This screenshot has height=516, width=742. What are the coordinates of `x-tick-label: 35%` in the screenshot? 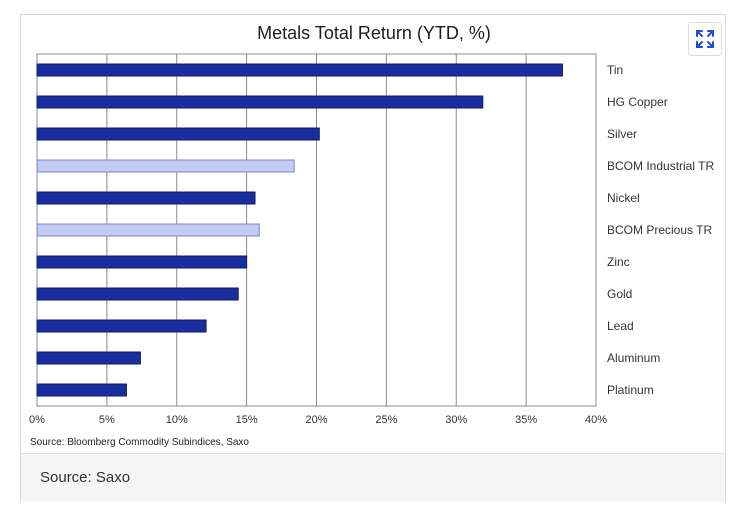 It's located at (526, 420).